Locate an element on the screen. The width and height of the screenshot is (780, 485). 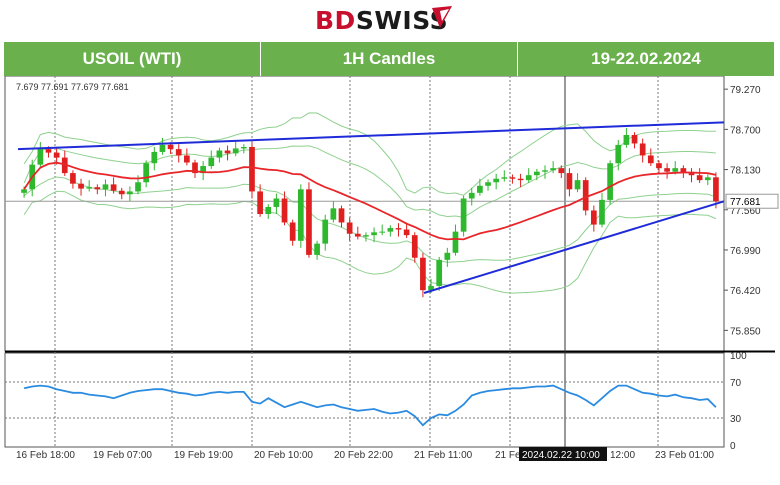
timeframe-label: 1H Candles is located at coordinates (389, 59).